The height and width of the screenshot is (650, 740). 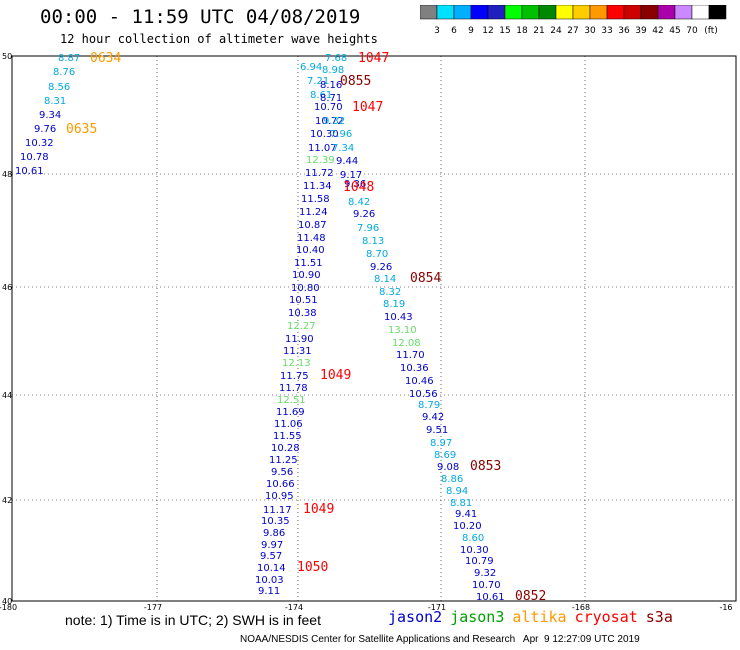 What do you see at coordinates (305, 288) in the screenshot?
I see `wave-height-label: 10.80` at bounding box center [305, 288].